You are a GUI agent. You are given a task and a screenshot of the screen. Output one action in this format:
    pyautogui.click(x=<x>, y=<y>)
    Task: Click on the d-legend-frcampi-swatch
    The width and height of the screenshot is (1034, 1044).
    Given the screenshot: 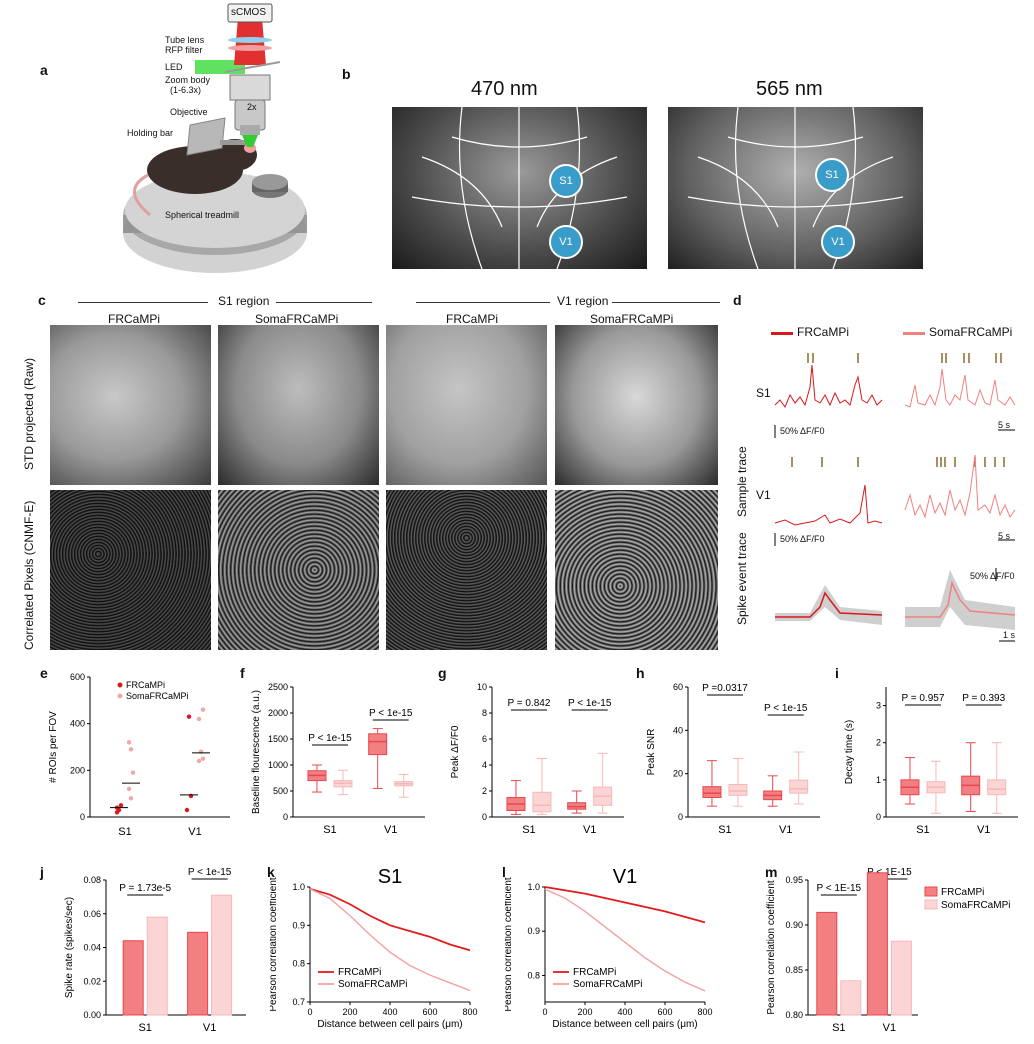 What is the action you would take?
    pyautogui.click(x=782, y=333)
    